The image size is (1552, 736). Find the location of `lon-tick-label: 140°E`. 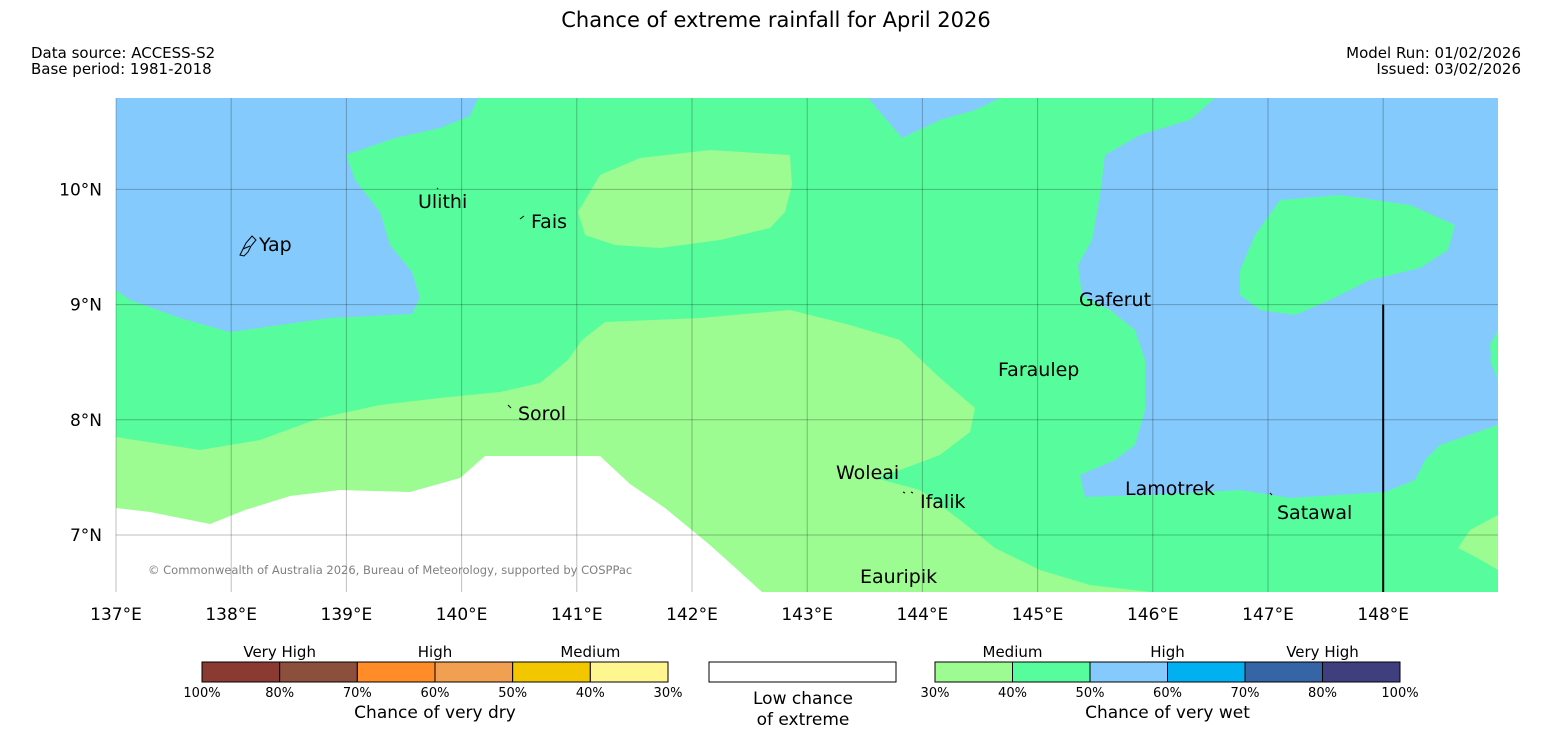

lon-tick-label: 140°E is located at coordinates (462, 615).